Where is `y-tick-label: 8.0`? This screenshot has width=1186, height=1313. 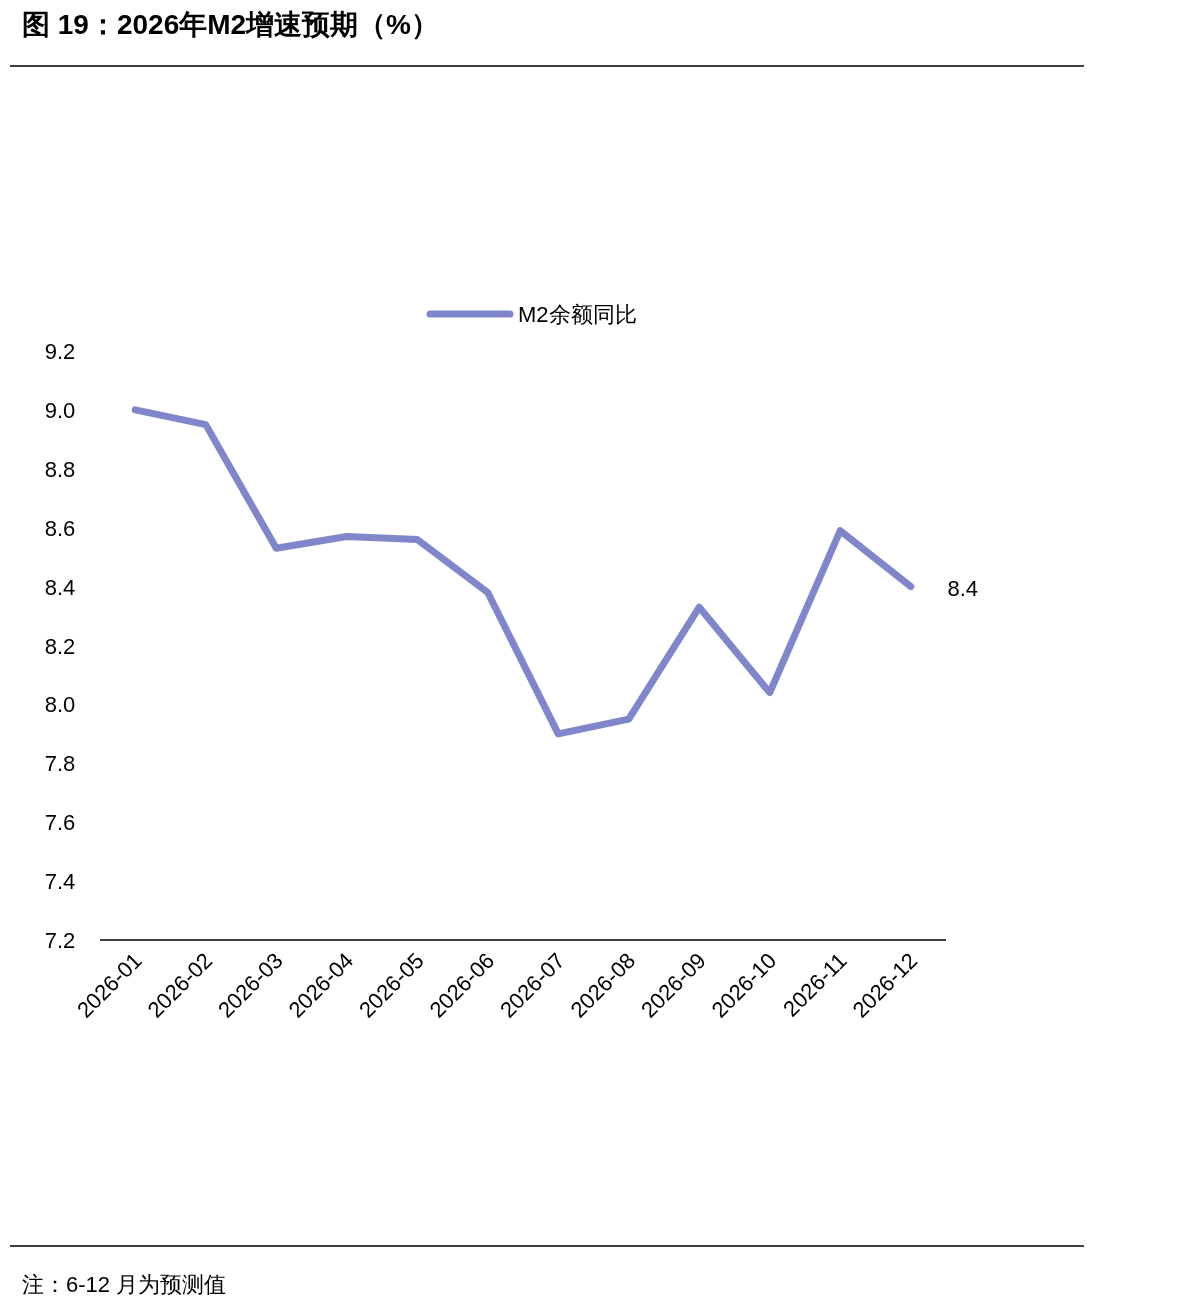
y-tick-label: 8.0 is located at coordinates (60, 705).